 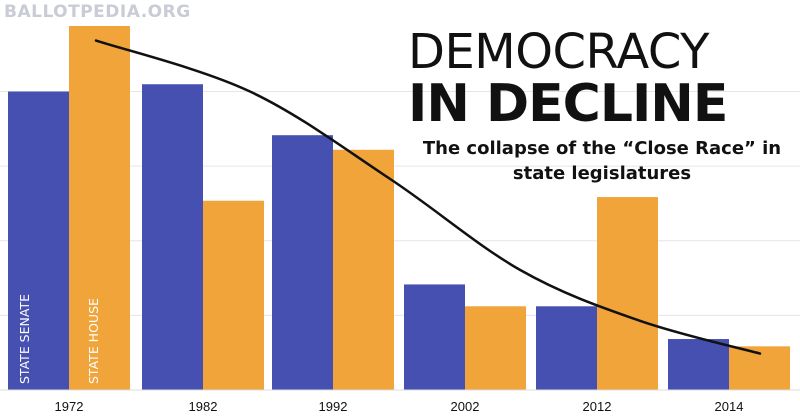 What do you see at coordinates (698, 364) in the screenshot?
I see `bar-senate-2014` at bounding box center [698, 364].